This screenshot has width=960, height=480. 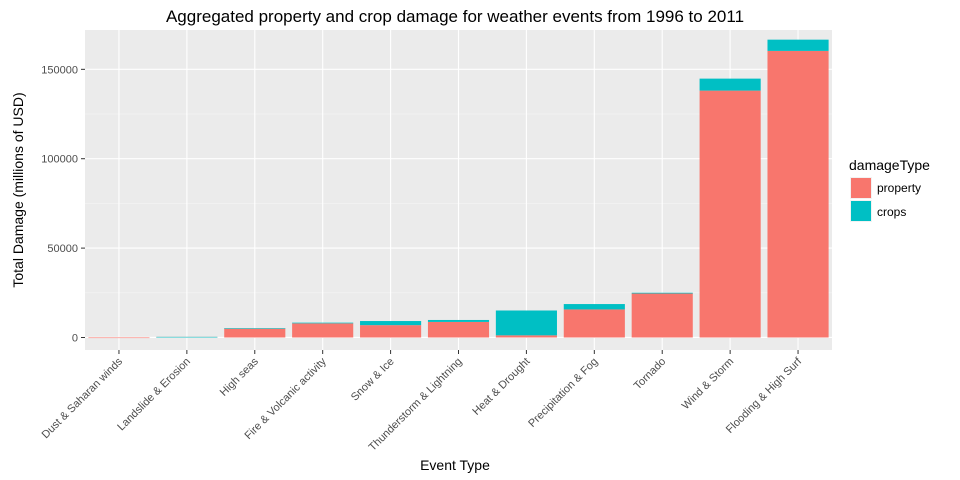 What do you see at coordinates (891, 212) in the screenshot?
I see `legend-label-crops: crops` at bounding box center [891, 212].